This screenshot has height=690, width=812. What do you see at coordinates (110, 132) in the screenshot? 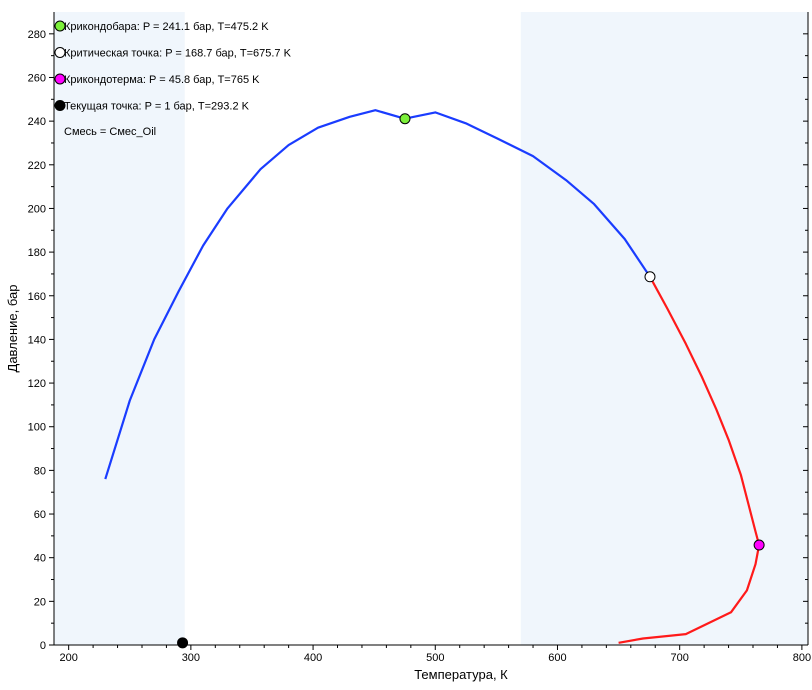
I see `mixture-label: Смесь = Смес_Oil` at bounding box center [110, 132].